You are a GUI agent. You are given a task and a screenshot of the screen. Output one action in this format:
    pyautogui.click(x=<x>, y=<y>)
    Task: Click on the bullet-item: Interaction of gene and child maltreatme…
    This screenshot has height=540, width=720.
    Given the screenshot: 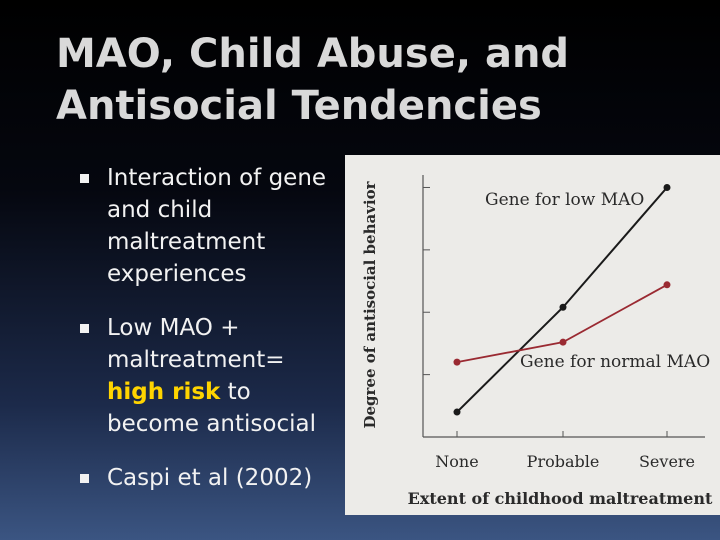 What is the action you would take?
    pyautogui.click(x=210, y=226)
    